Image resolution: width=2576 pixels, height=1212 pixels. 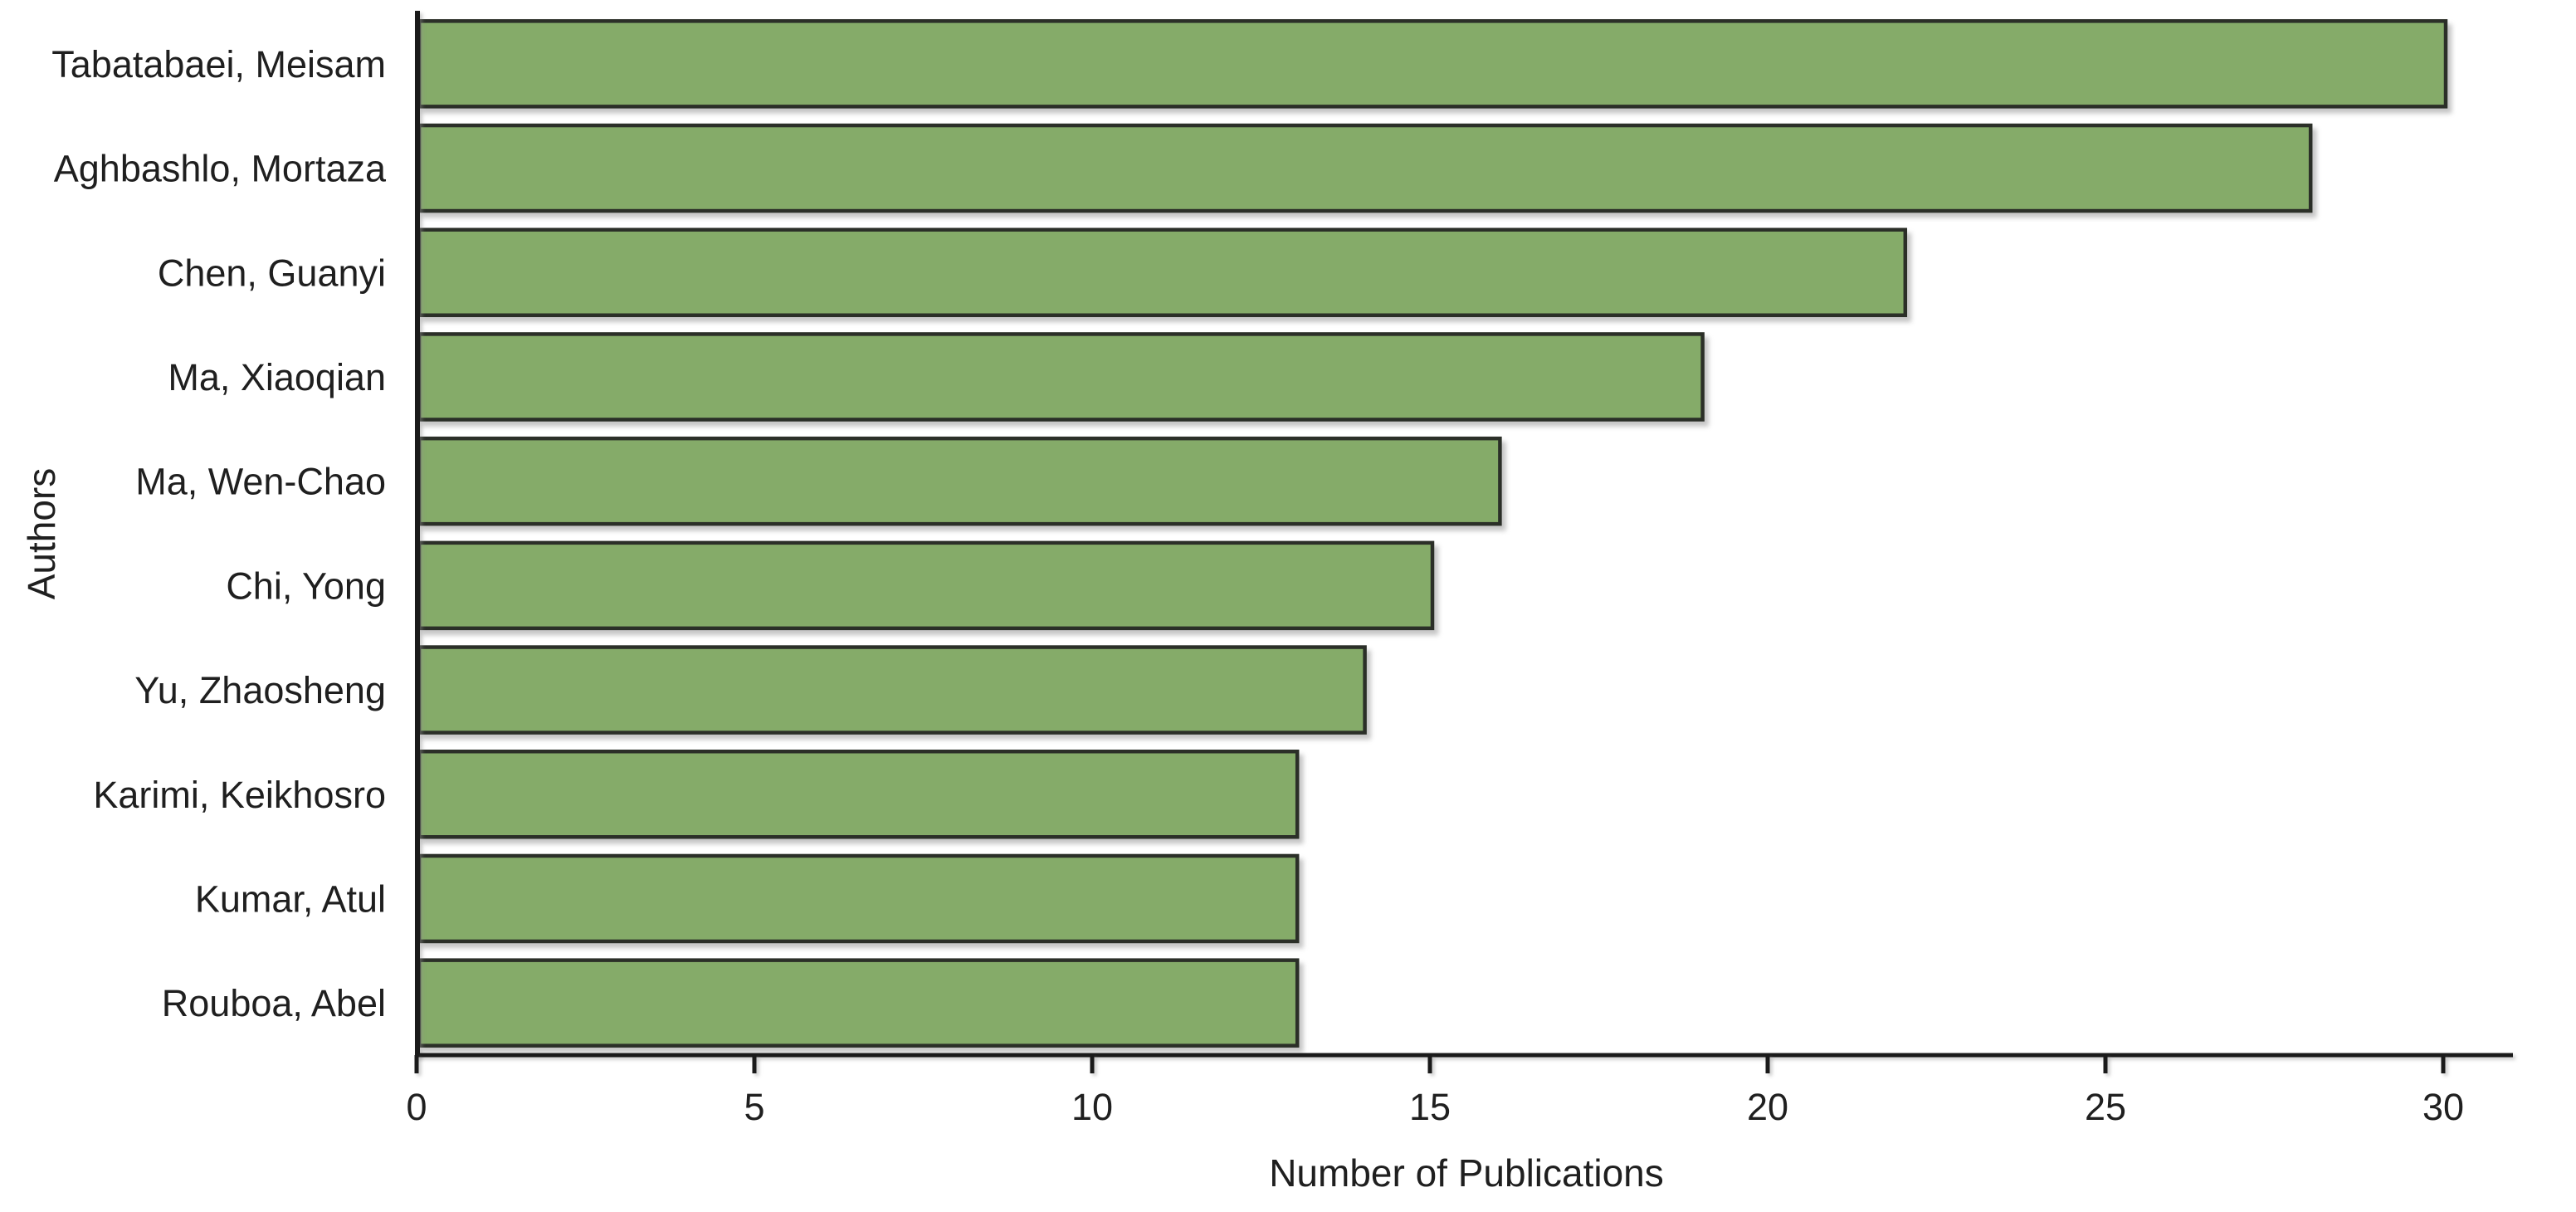 What do you see at coordinates (240, 795) in the screenshot?
I see `y-category-label: Karimi, Keikhosro` at bounding box center [240, 795].